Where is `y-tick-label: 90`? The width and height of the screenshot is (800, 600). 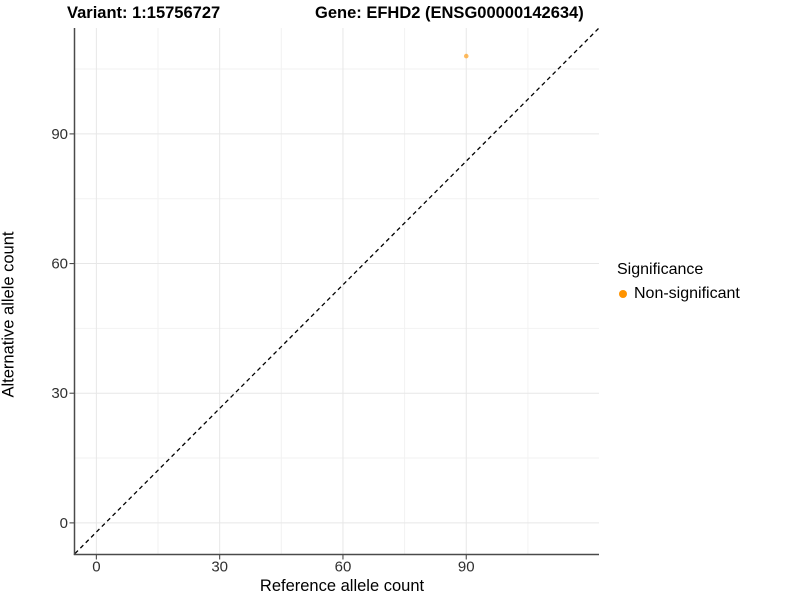
y-tick-label: 90 is located at coordinates (59, 134).